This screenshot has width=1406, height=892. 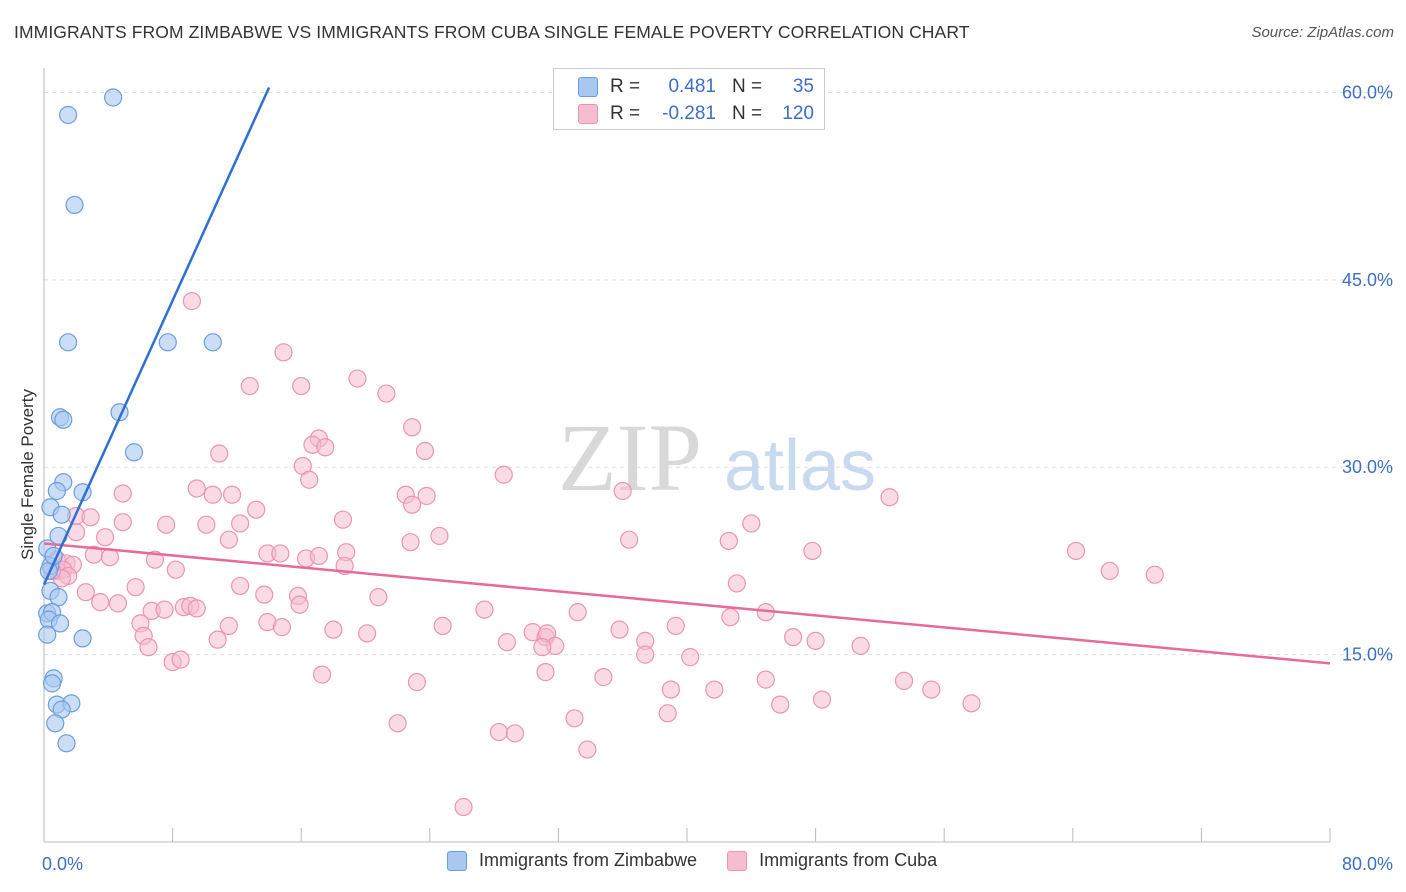 What do you see at coordinates (689, 113) in the screenshot?
I see `r-value-cuba: -0.281` at bounding box center [689, 113].